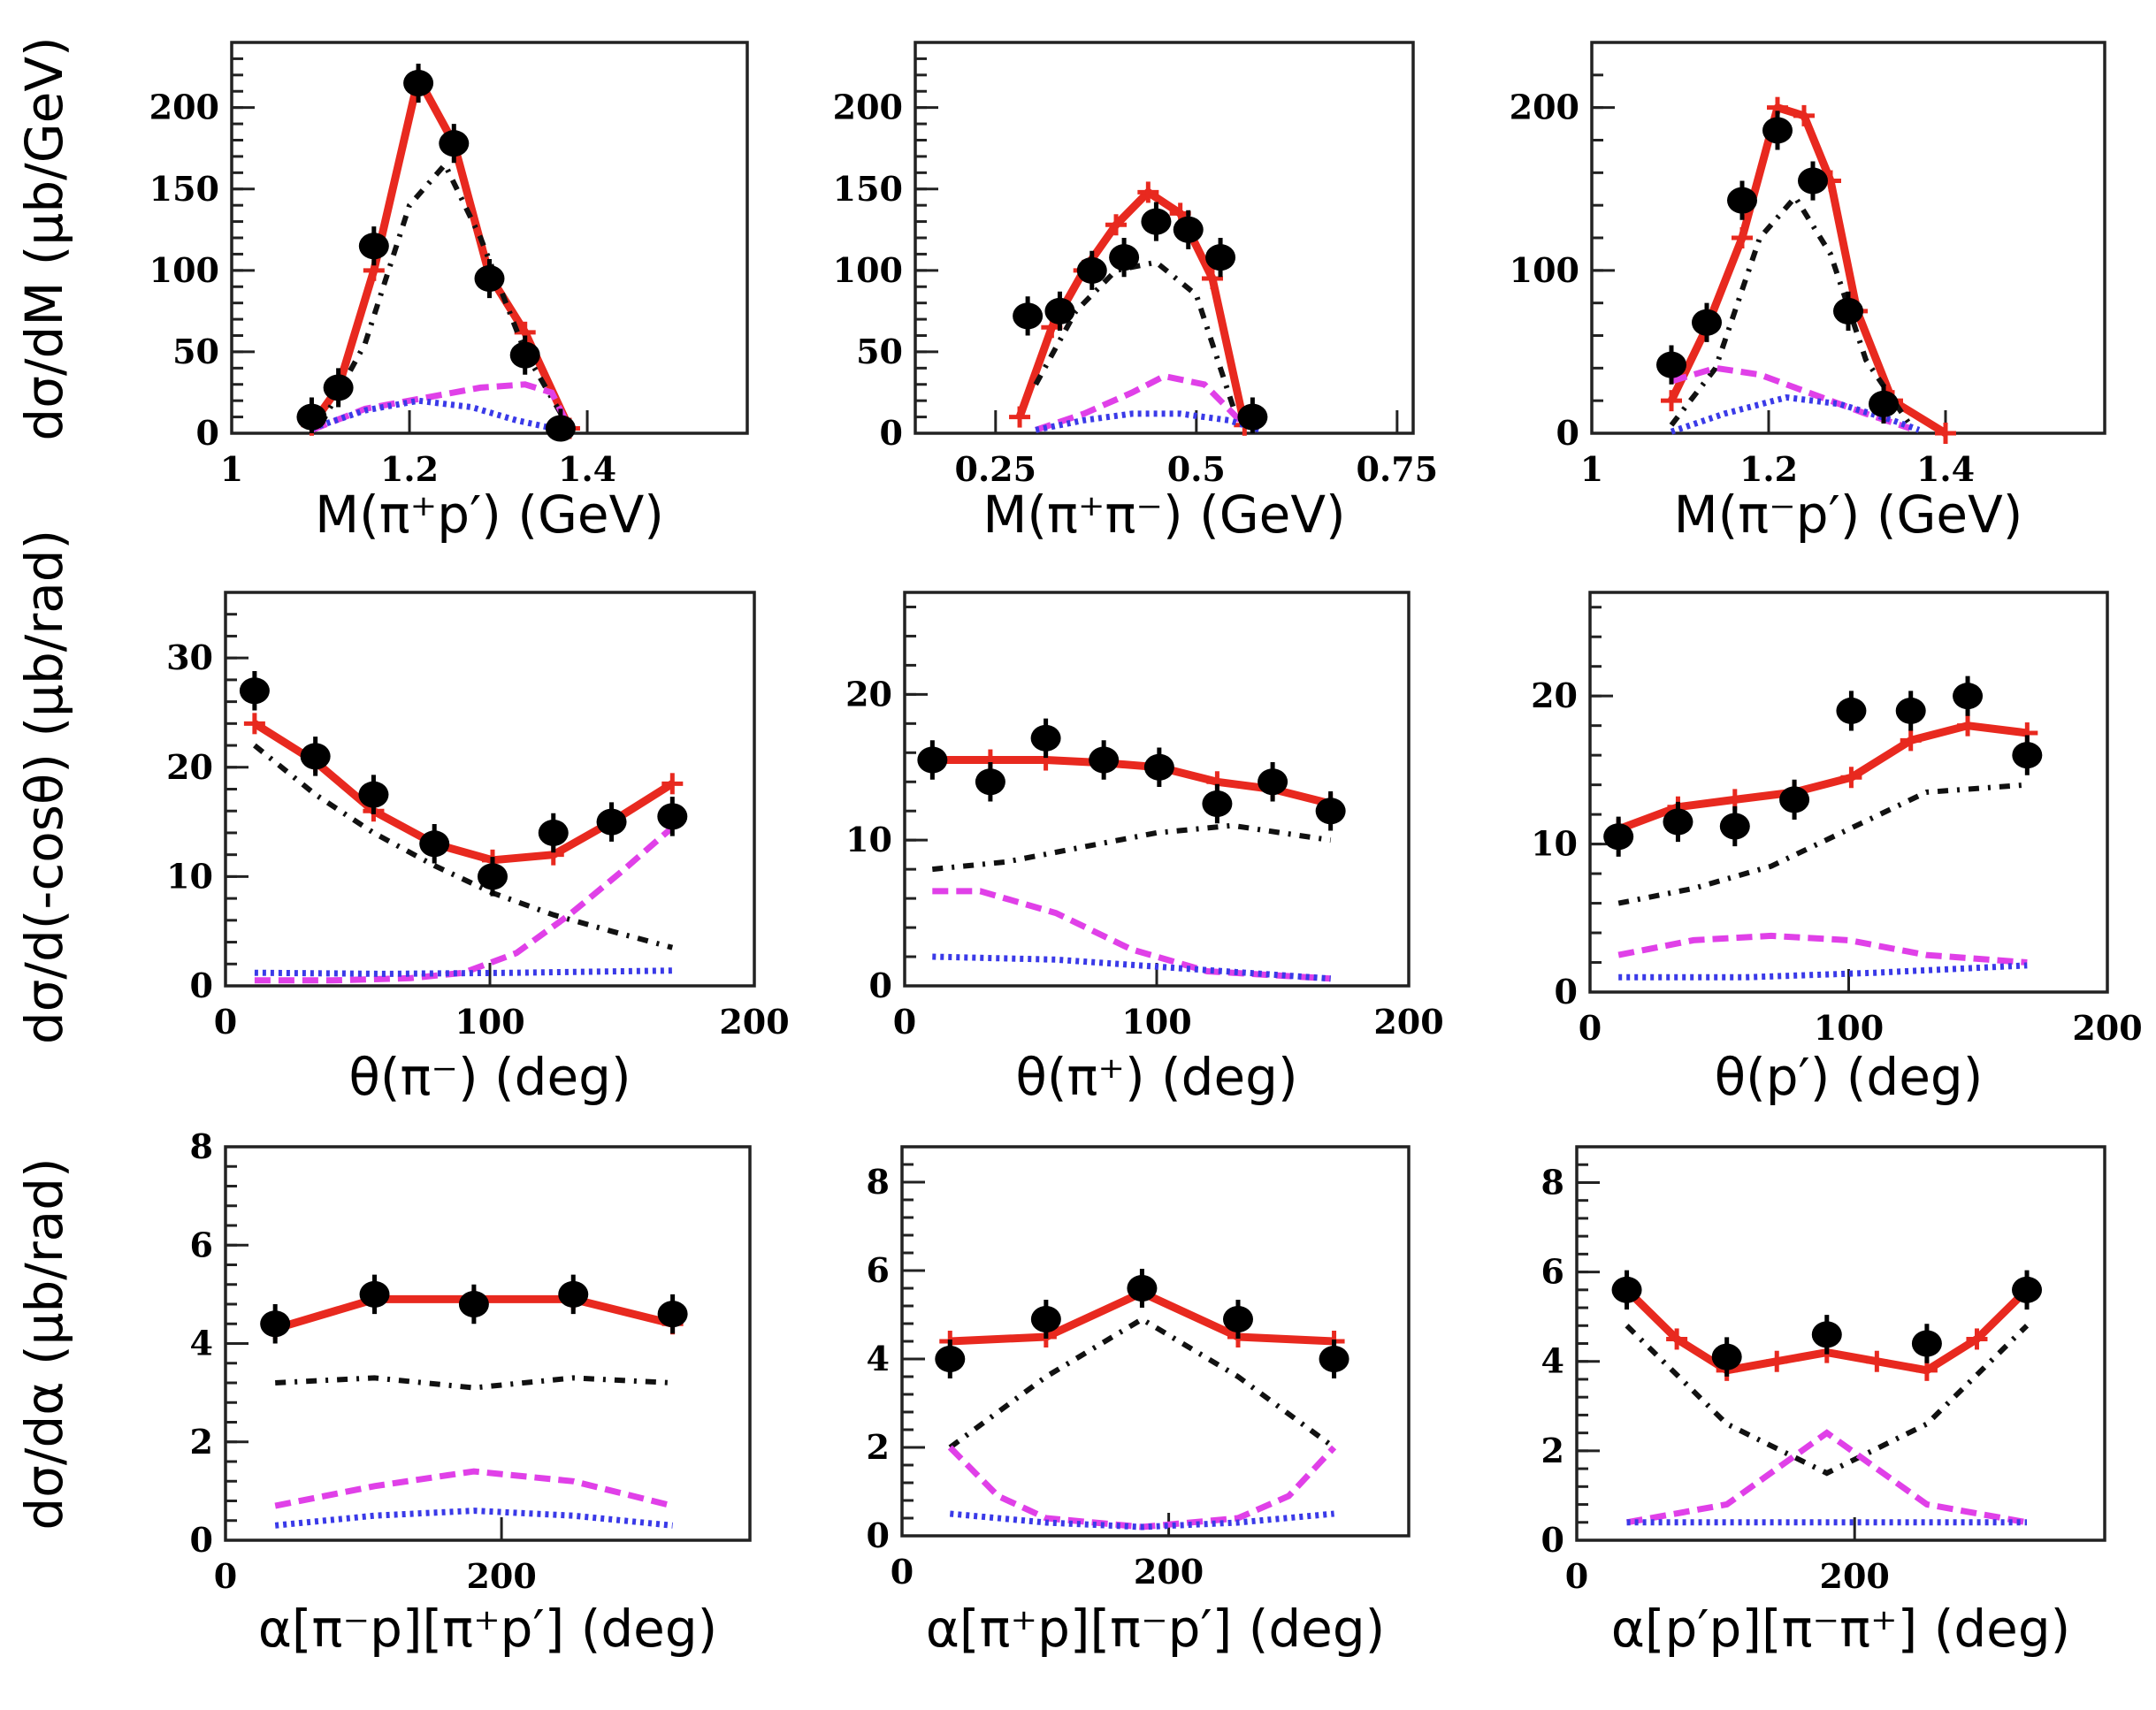 This screenshot has width=2156, height=1710. I want to click on x-axis-label: θ(π⁻) (deg), so click(489, 1077).